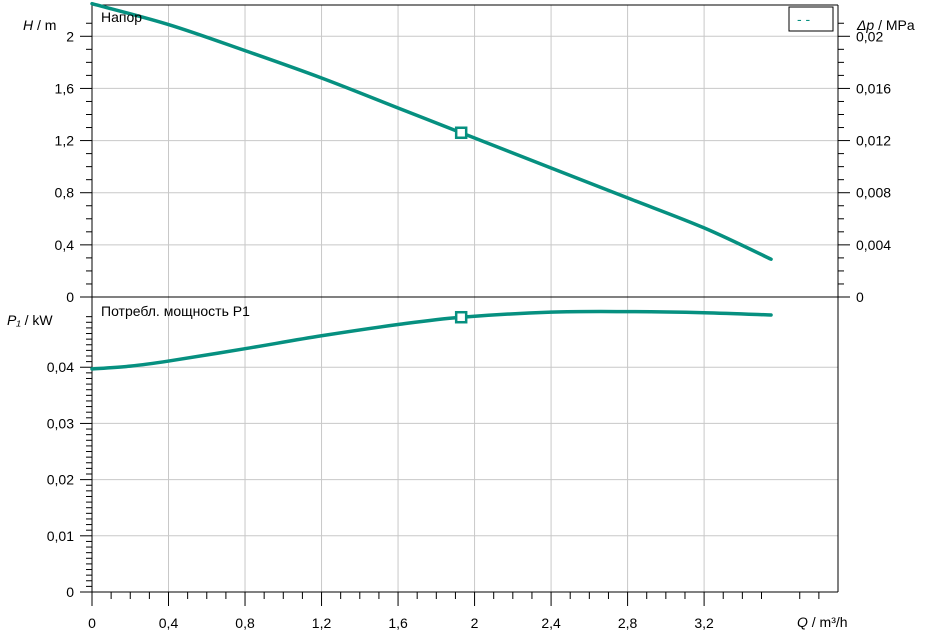  What do you see at coordinates (70, 297) in the screenshot?
I see `head-tick-label: 0` at bounding box center [70, 297].